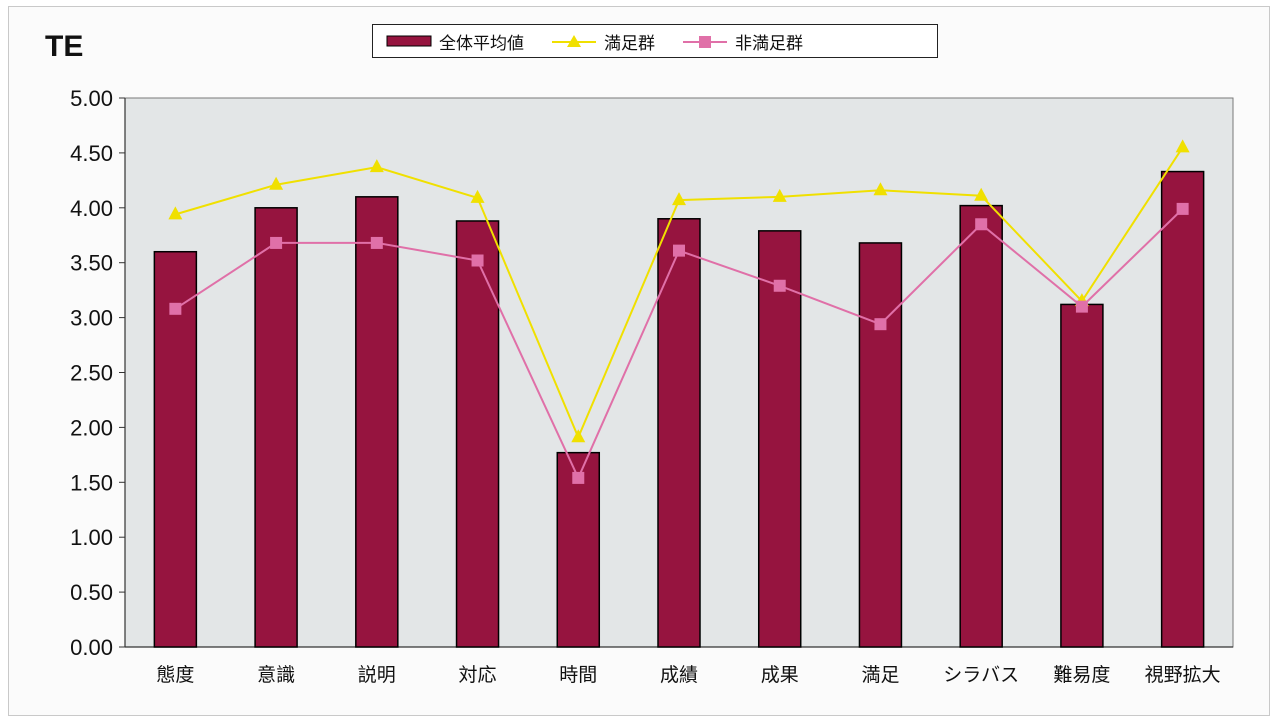  I want to click on x-tick-label: 対応, so click(478, 675).